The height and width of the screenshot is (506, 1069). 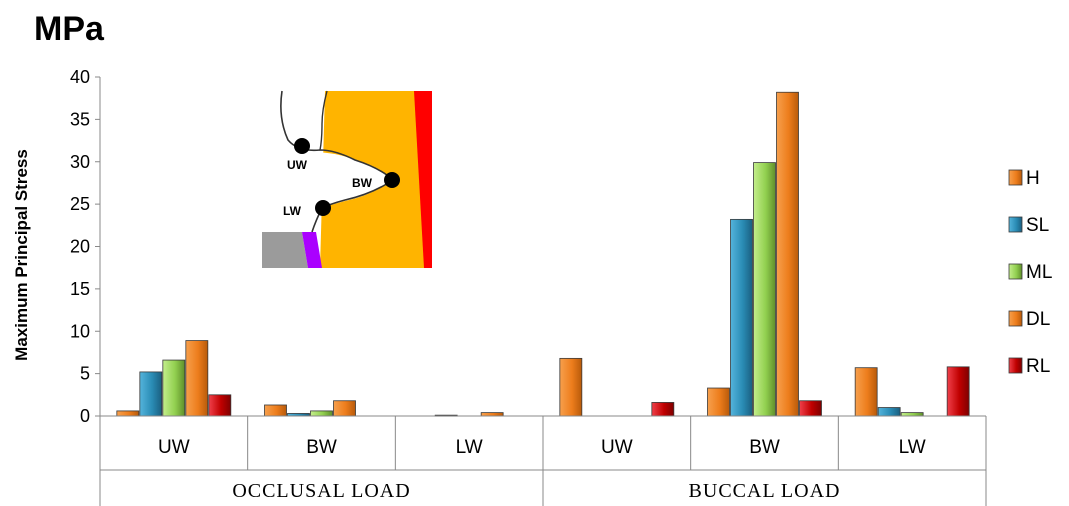 I want to click on inset-schematic: UW BW LW, so click(x=347, y=179).